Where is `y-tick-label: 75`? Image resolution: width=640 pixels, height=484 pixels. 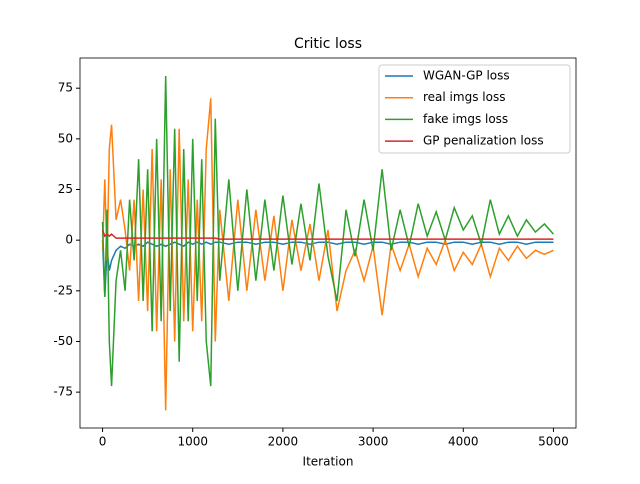
y-tick-label: 75 is located at coordinates (65, 88).